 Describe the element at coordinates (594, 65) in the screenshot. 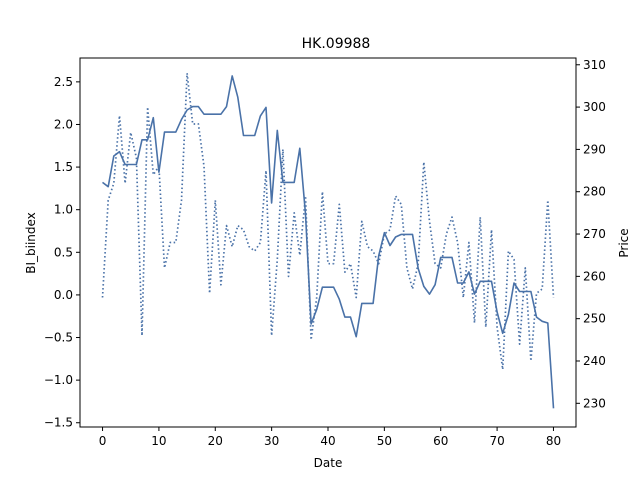

I see `right-tick-label: 310` at that location.